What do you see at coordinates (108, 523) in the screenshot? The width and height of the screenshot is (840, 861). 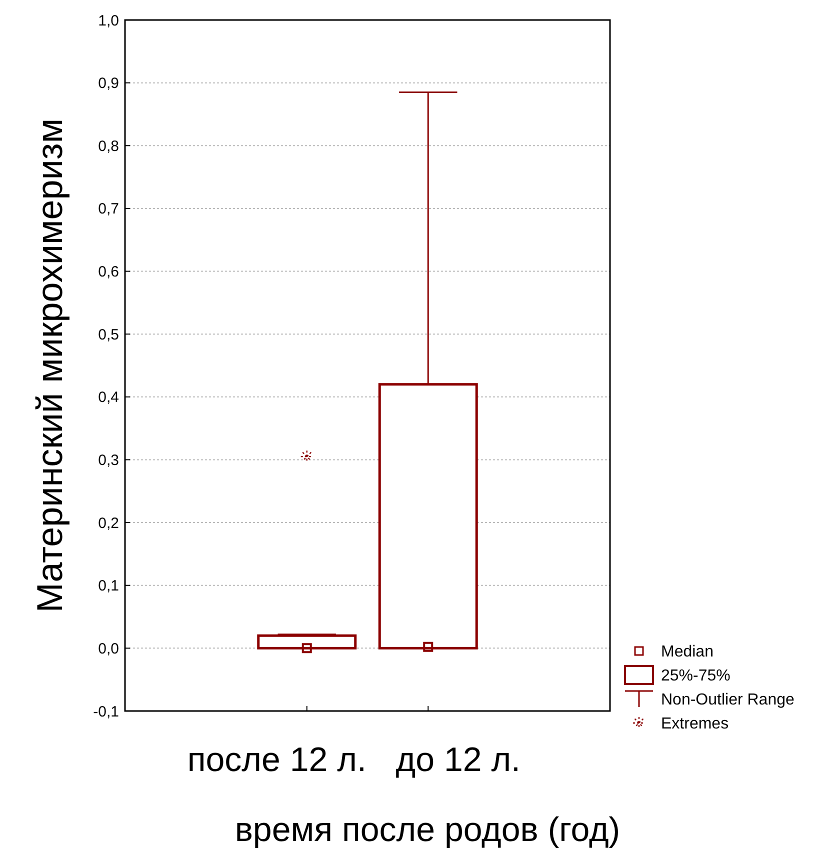 I see `y-tick-label: 0,2` at bounding box center [108, 523].